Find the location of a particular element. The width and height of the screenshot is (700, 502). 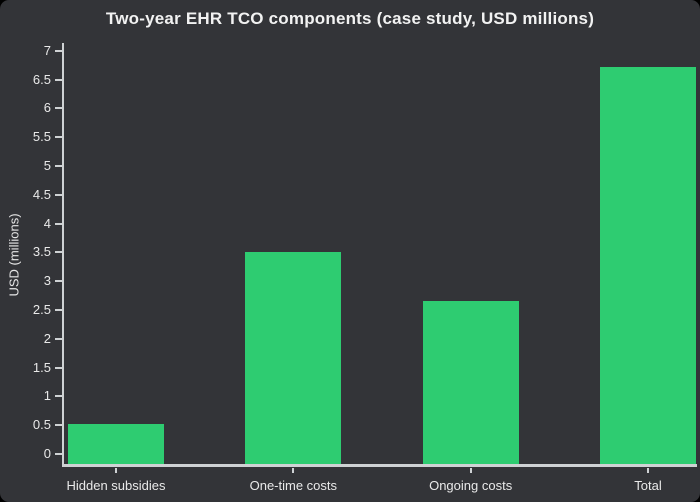

x-tick-label: One-time costs is located at coordinates (293, 485).